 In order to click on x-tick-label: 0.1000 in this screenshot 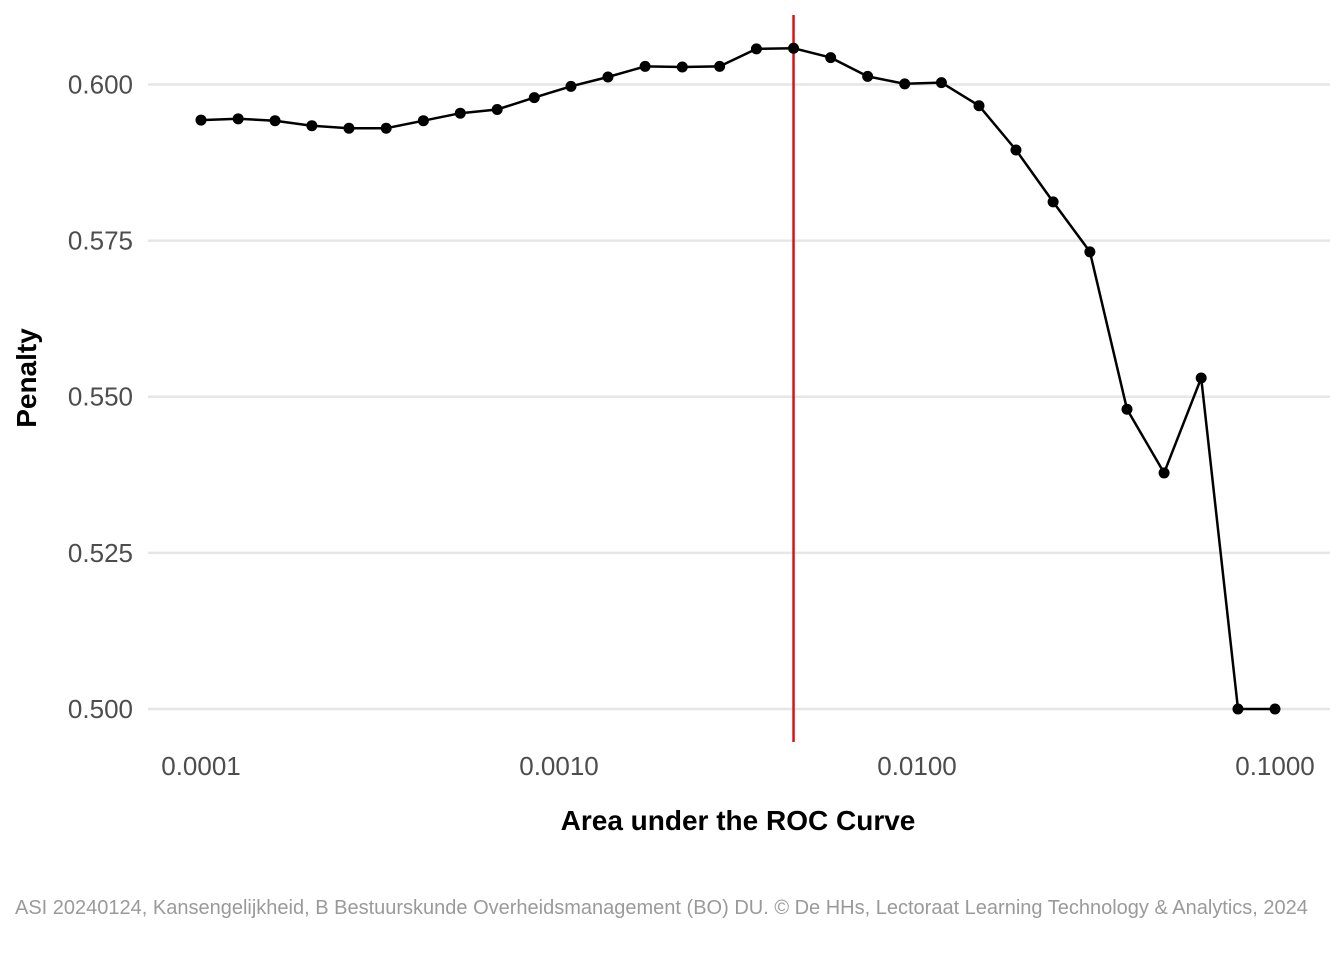, I will do `click(1275, 766)`.